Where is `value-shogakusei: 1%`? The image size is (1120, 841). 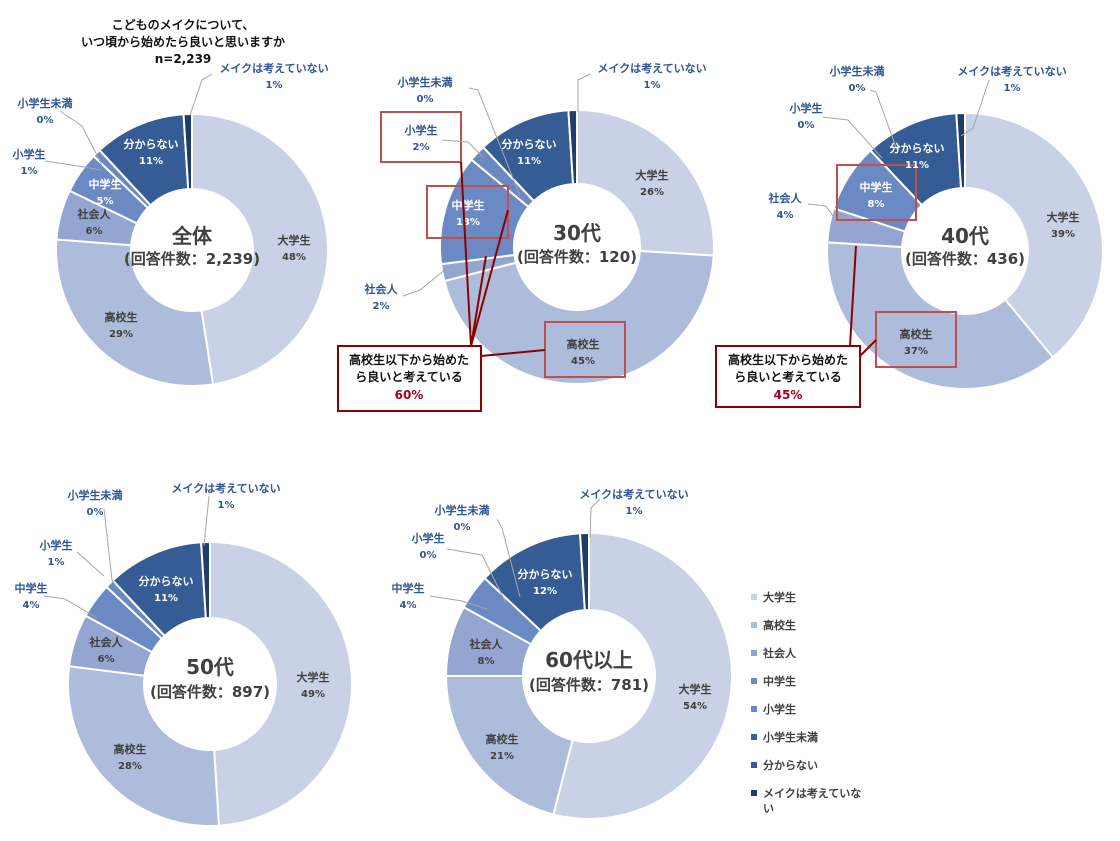
value-shogakusei: 1% is located at coordinates (56, 562).